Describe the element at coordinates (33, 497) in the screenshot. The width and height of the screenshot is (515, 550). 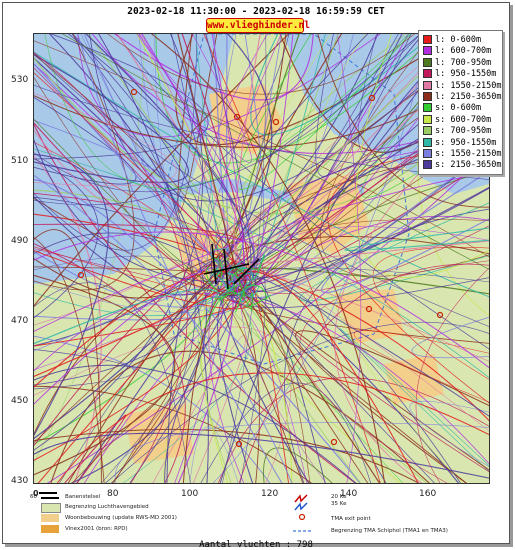
I see `x-tick-label: 60` at that location.